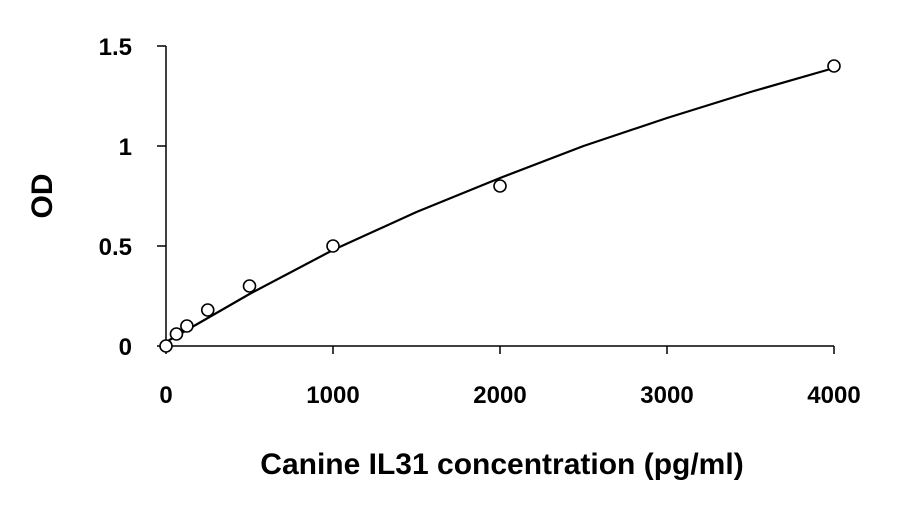 Image resolution: width=910 pixels, height=510 pixels. Describe the element at coordinates (501, 464) in the screenshot. I see `x-axis-title: Canine IL31 concentration (pg/ml)` at that location.